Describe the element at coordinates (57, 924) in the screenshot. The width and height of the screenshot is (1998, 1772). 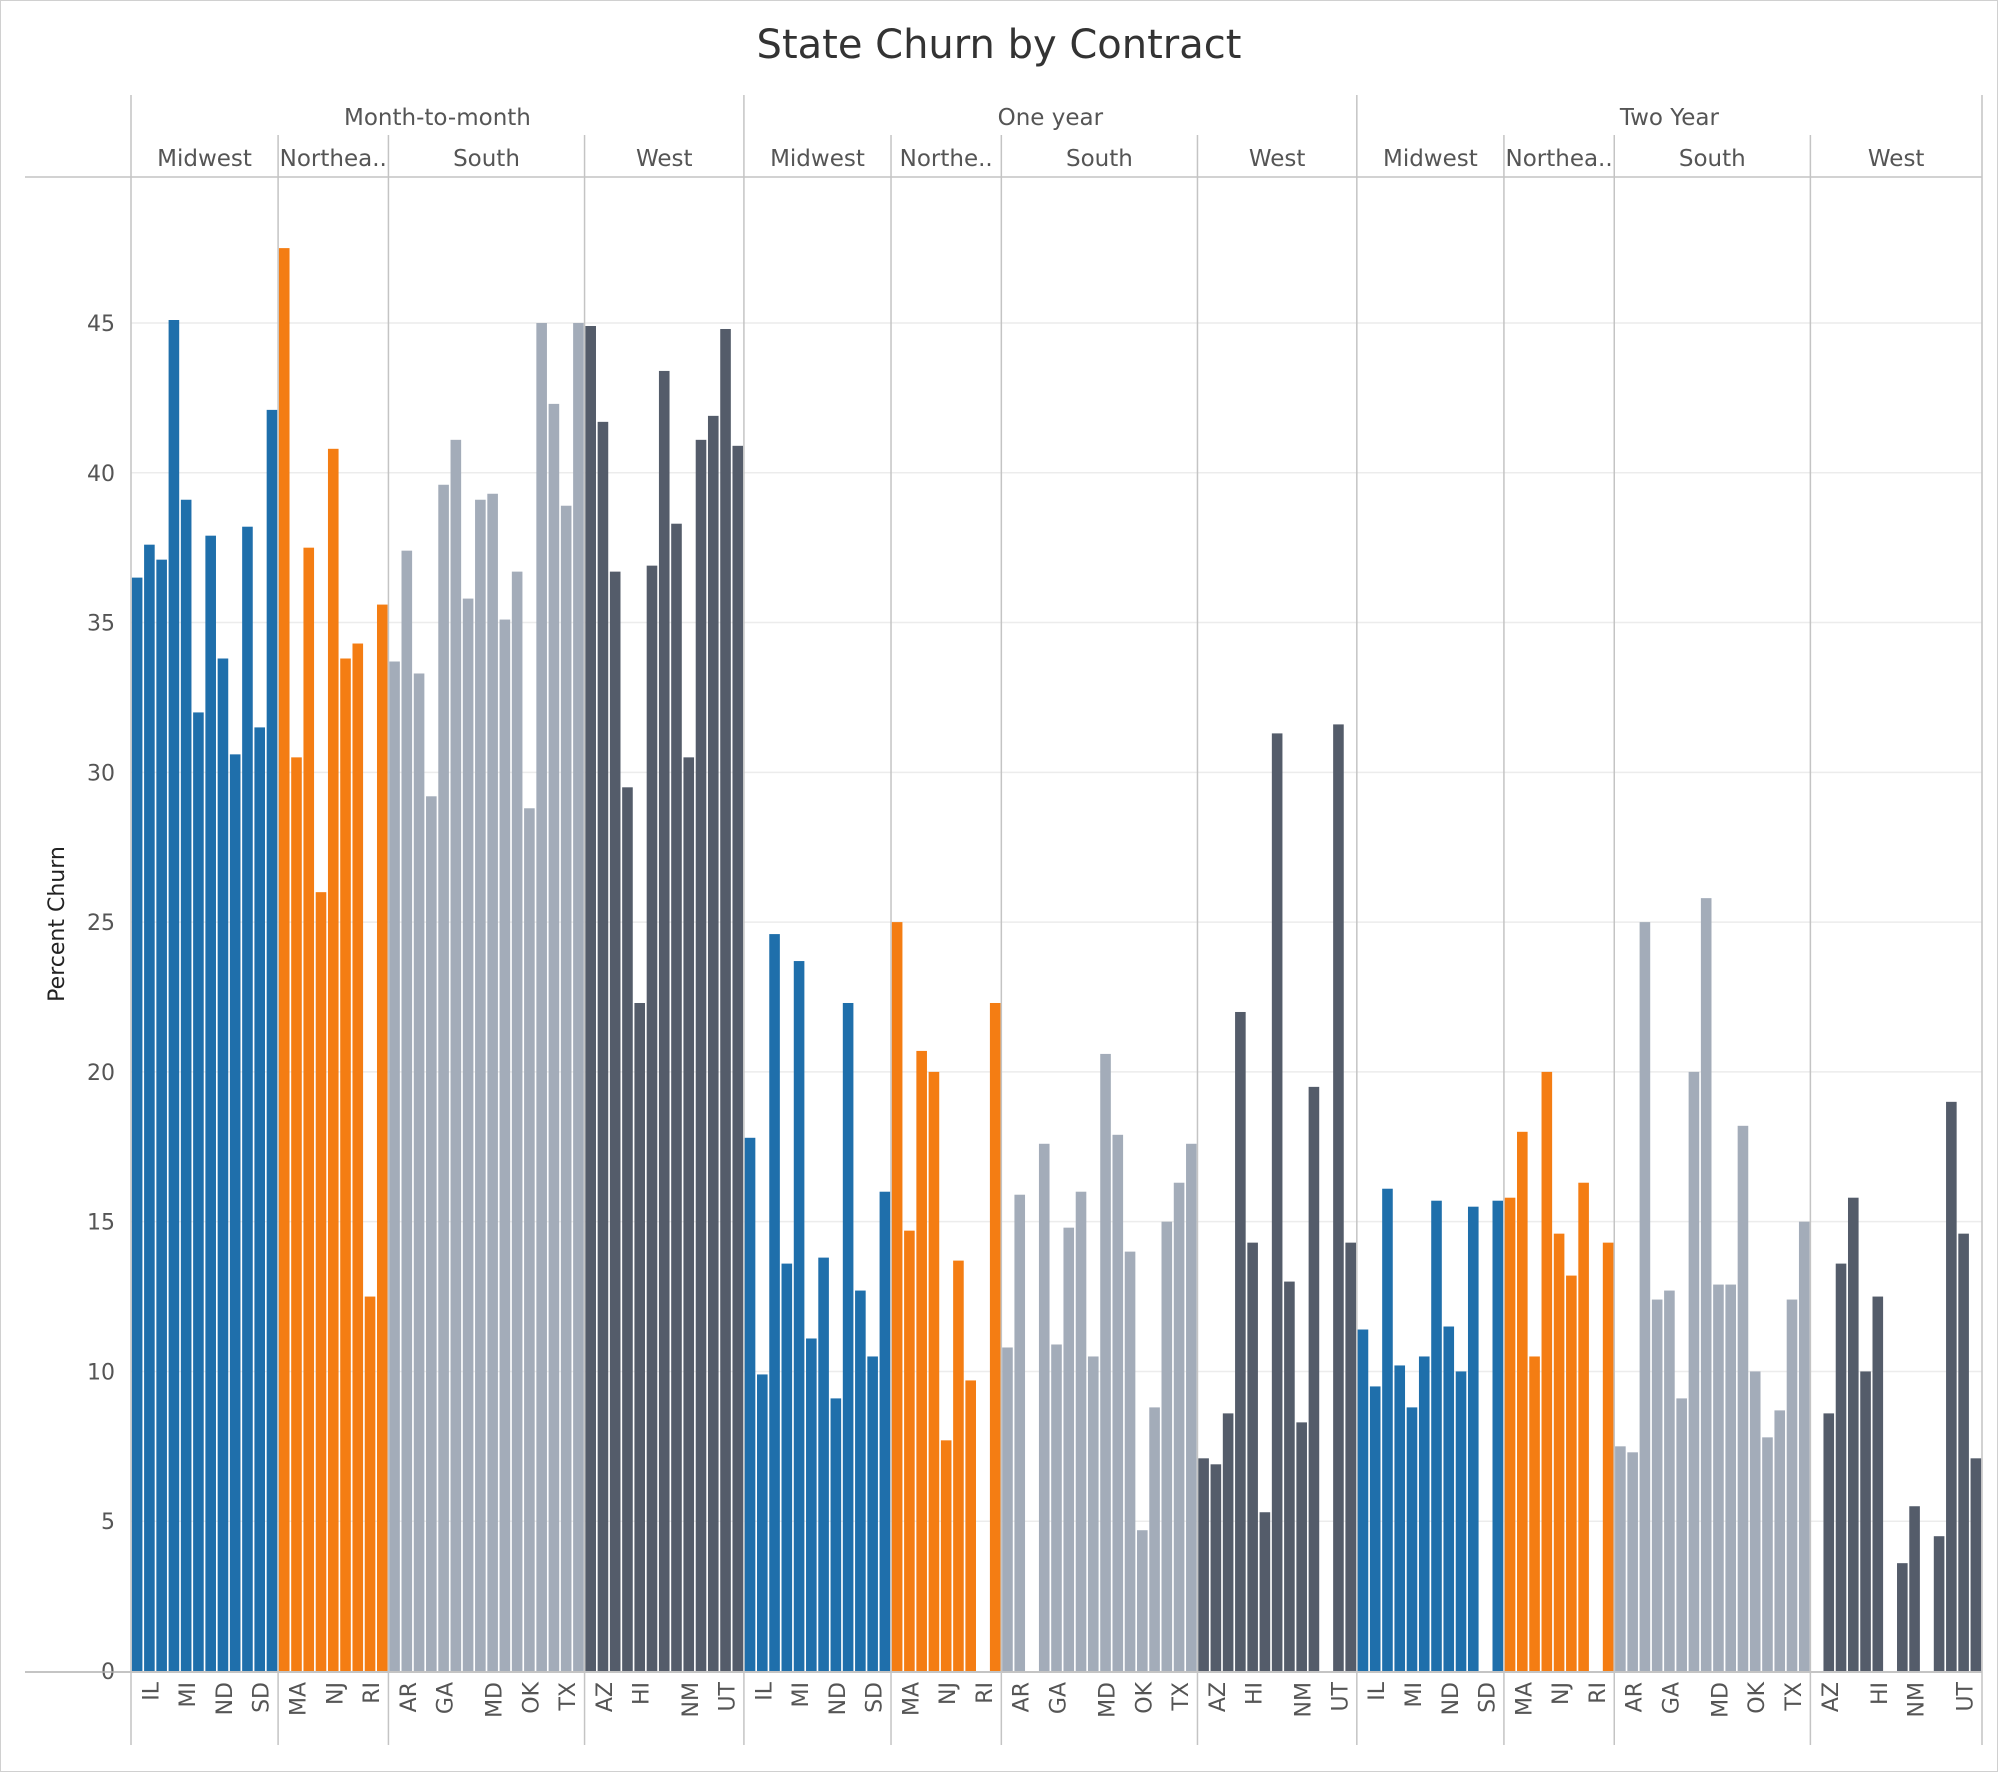
I see `y-axis-label: Percent Churn` at that location.